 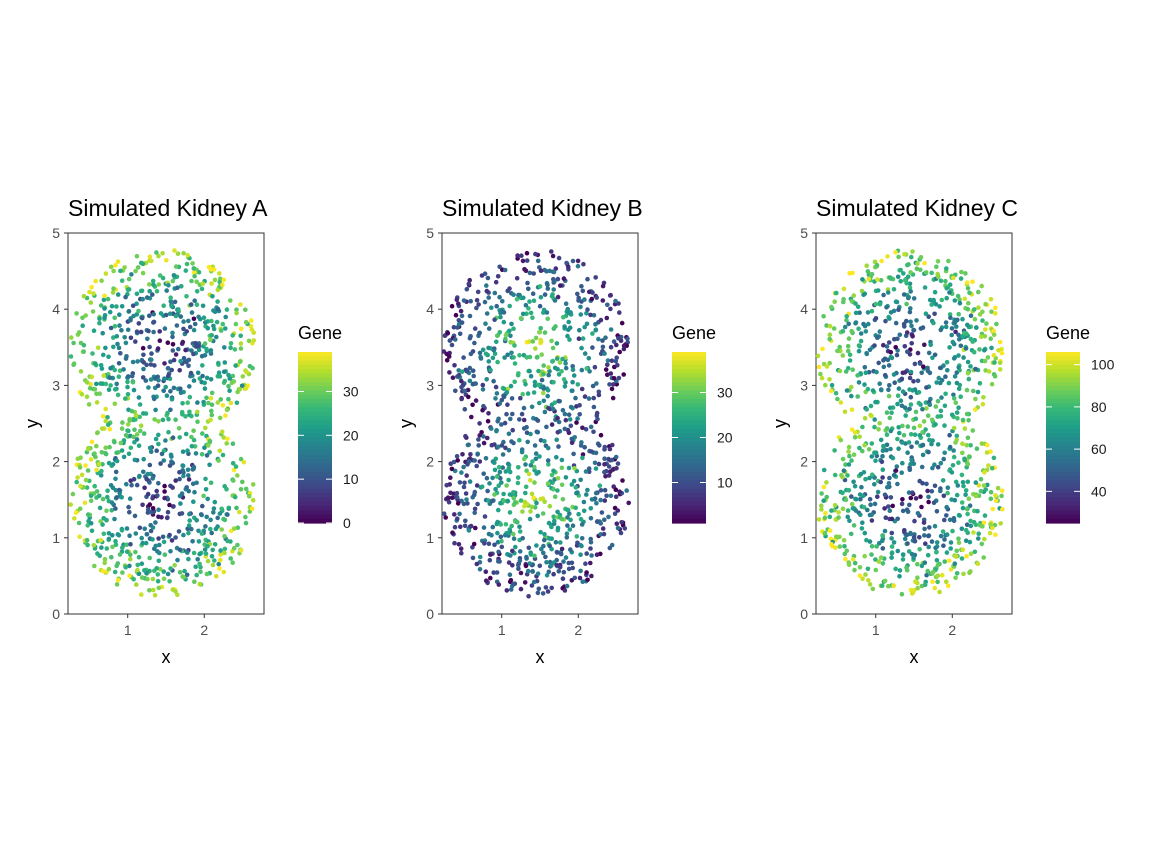 What do you see at coordinates (56, 309) in the screenshot?
I see `y-tick-label: 4` at bounding box center [56, 309].